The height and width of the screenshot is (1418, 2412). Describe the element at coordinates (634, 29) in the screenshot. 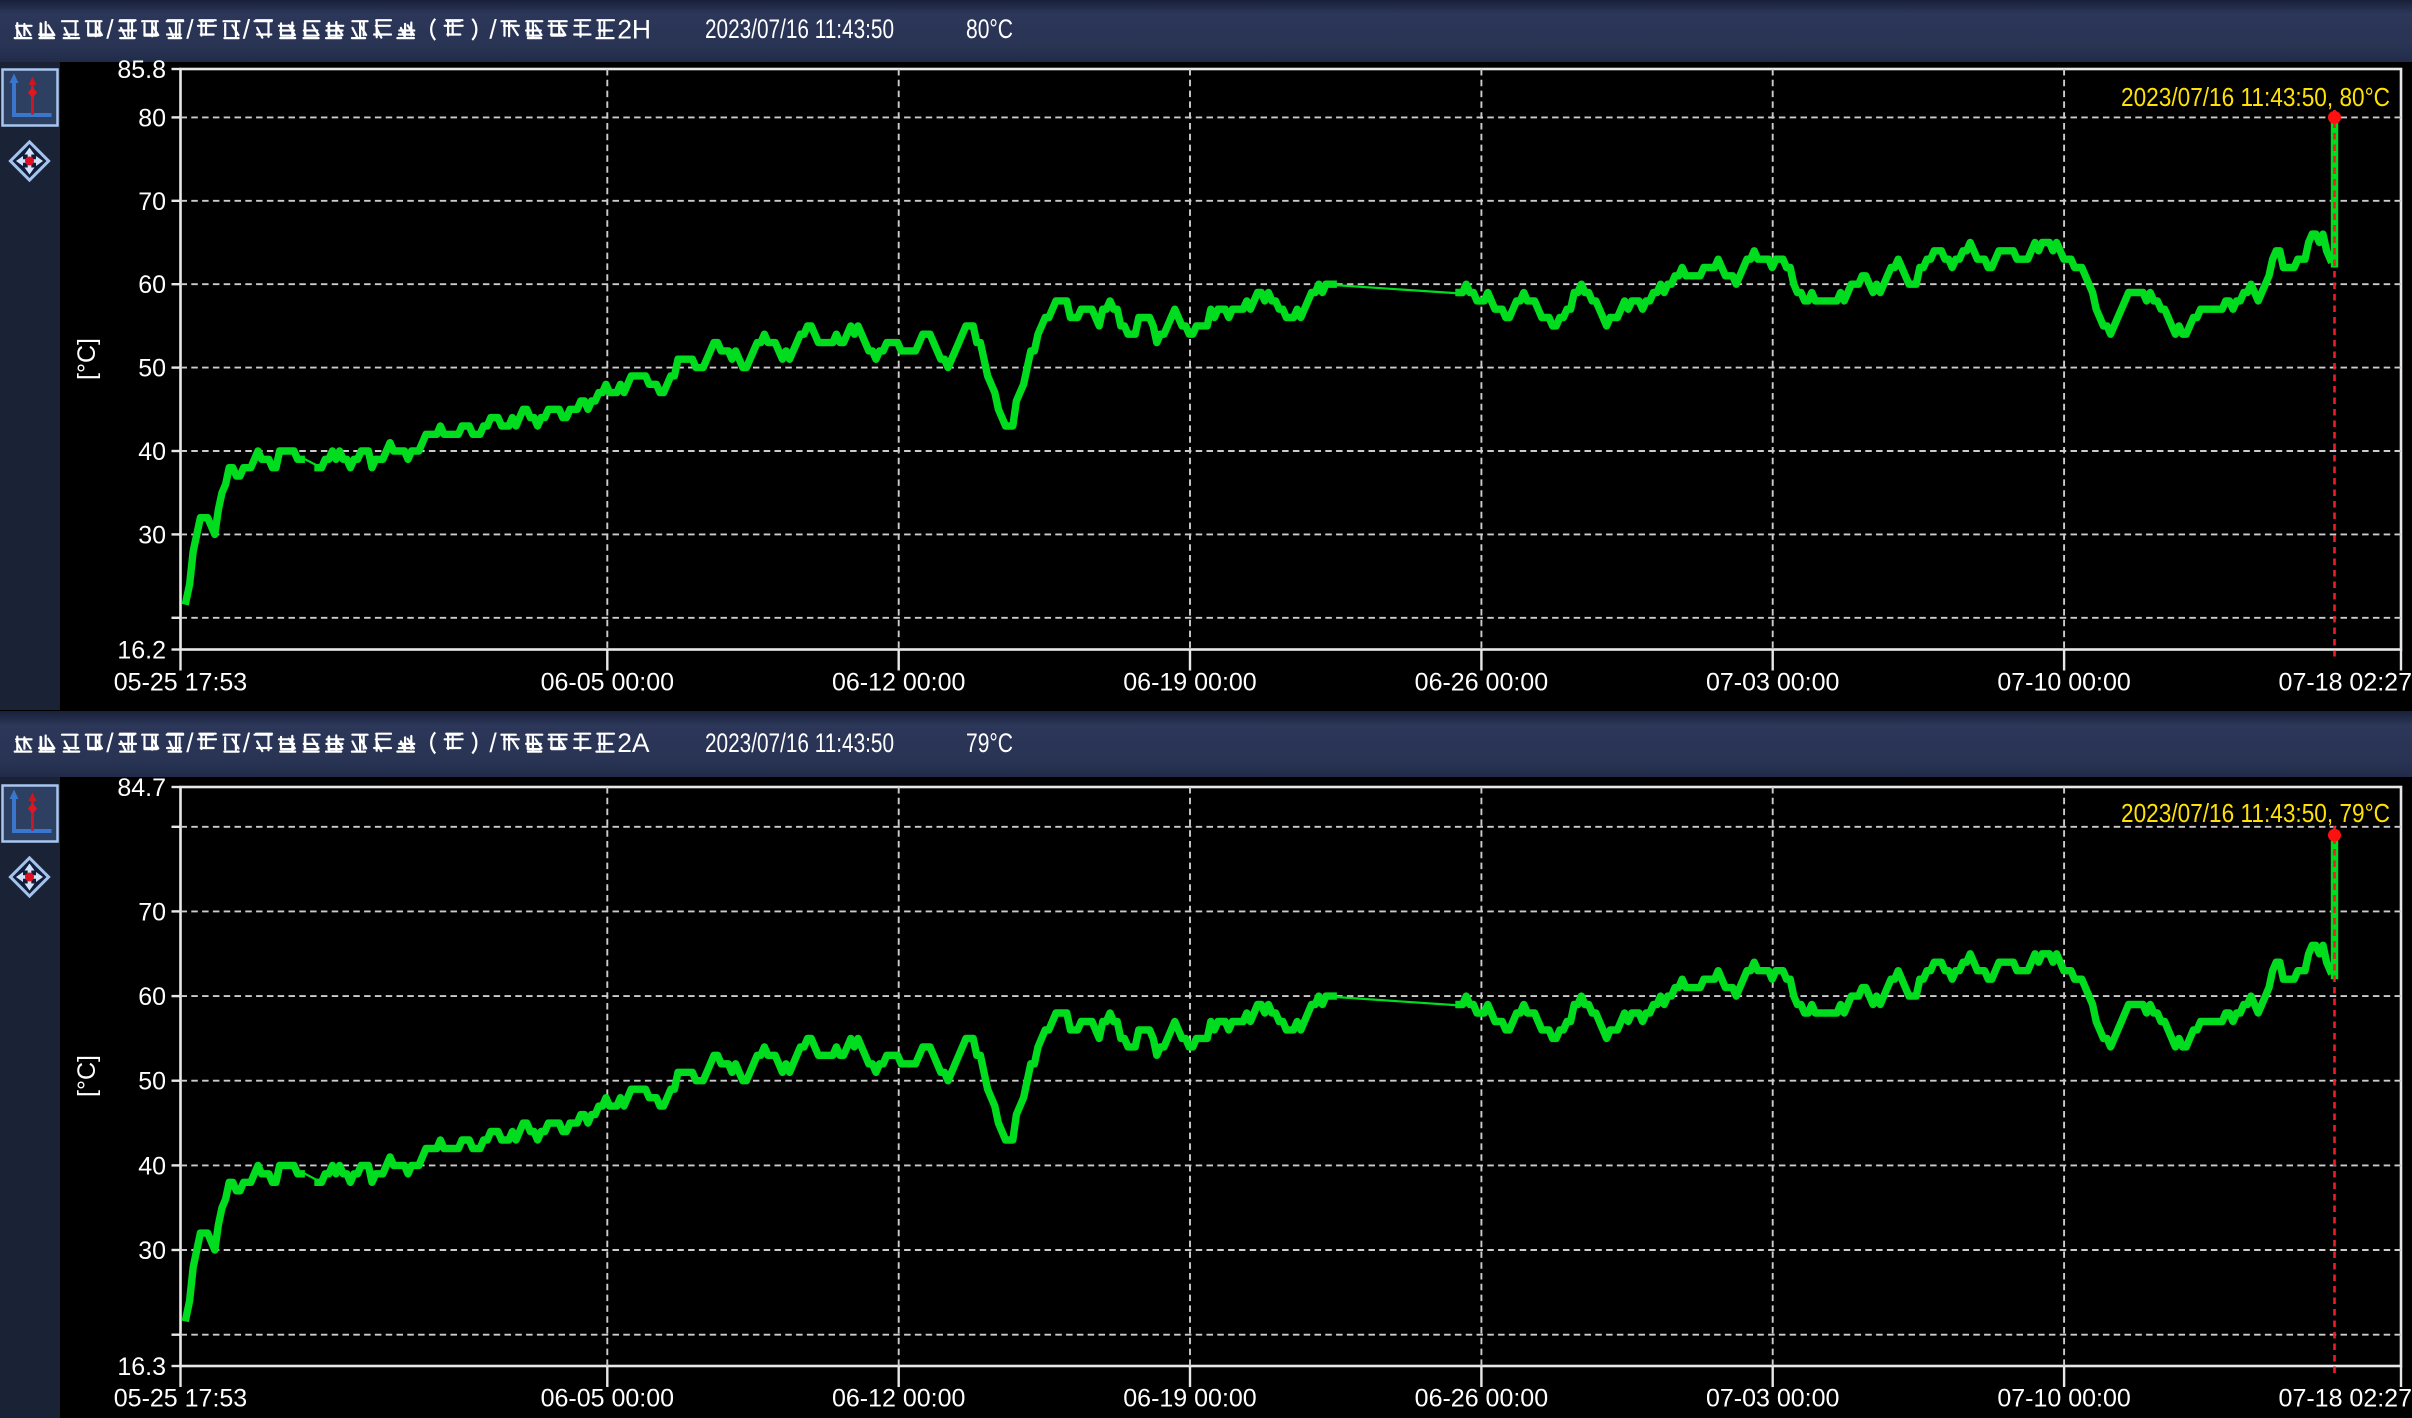

I see `svg-text: 2H` at that location.